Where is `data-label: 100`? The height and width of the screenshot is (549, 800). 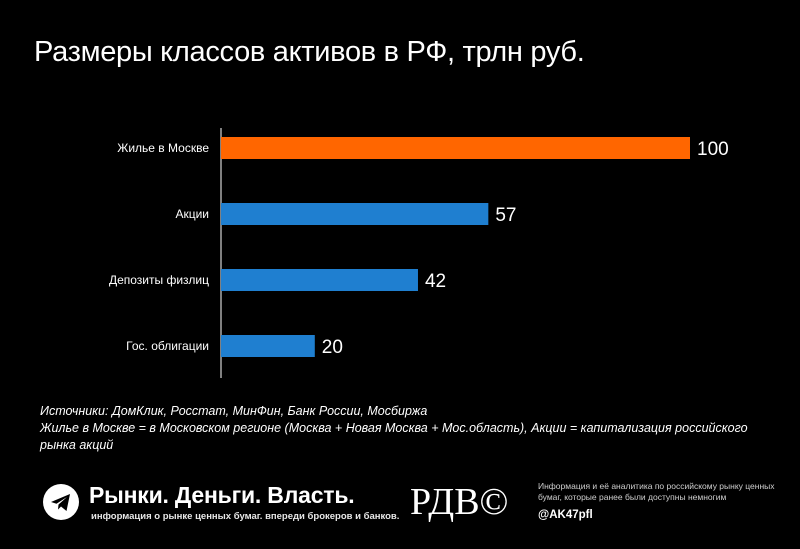 data-label: 100 is located at coordinates (713, 149).